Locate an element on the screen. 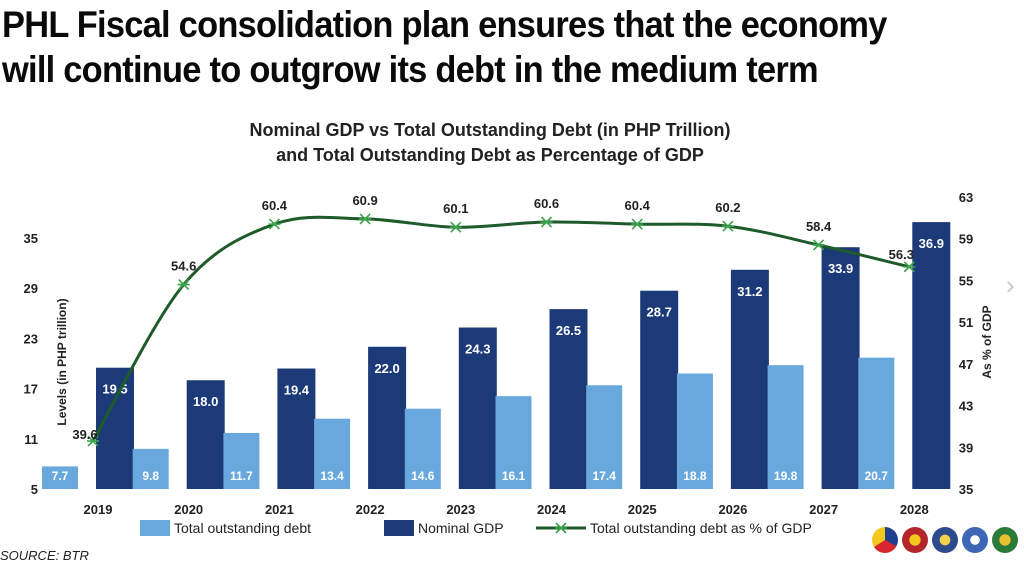 The image size is (1024, 571). debt-value-label: 18.8 is located at coordinates (695, 476).